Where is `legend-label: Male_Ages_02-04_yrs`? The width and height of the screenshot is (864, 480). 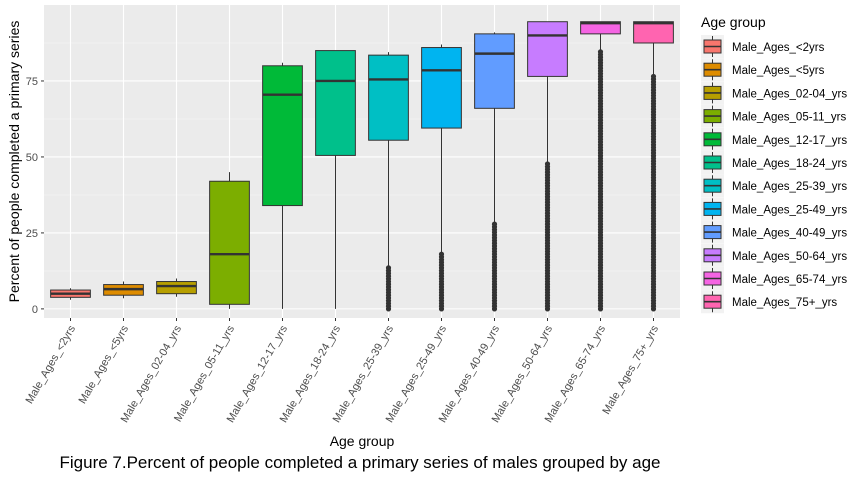 legend-label: Male_Ages_02-04_yrs is located at coordinates (789, 94).